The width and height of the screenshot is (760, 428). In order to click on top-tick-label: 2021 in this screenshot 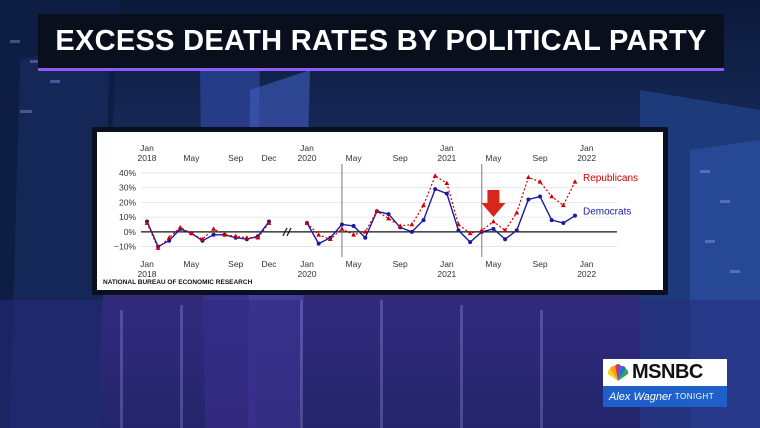, I will do `click(446, 158)`.